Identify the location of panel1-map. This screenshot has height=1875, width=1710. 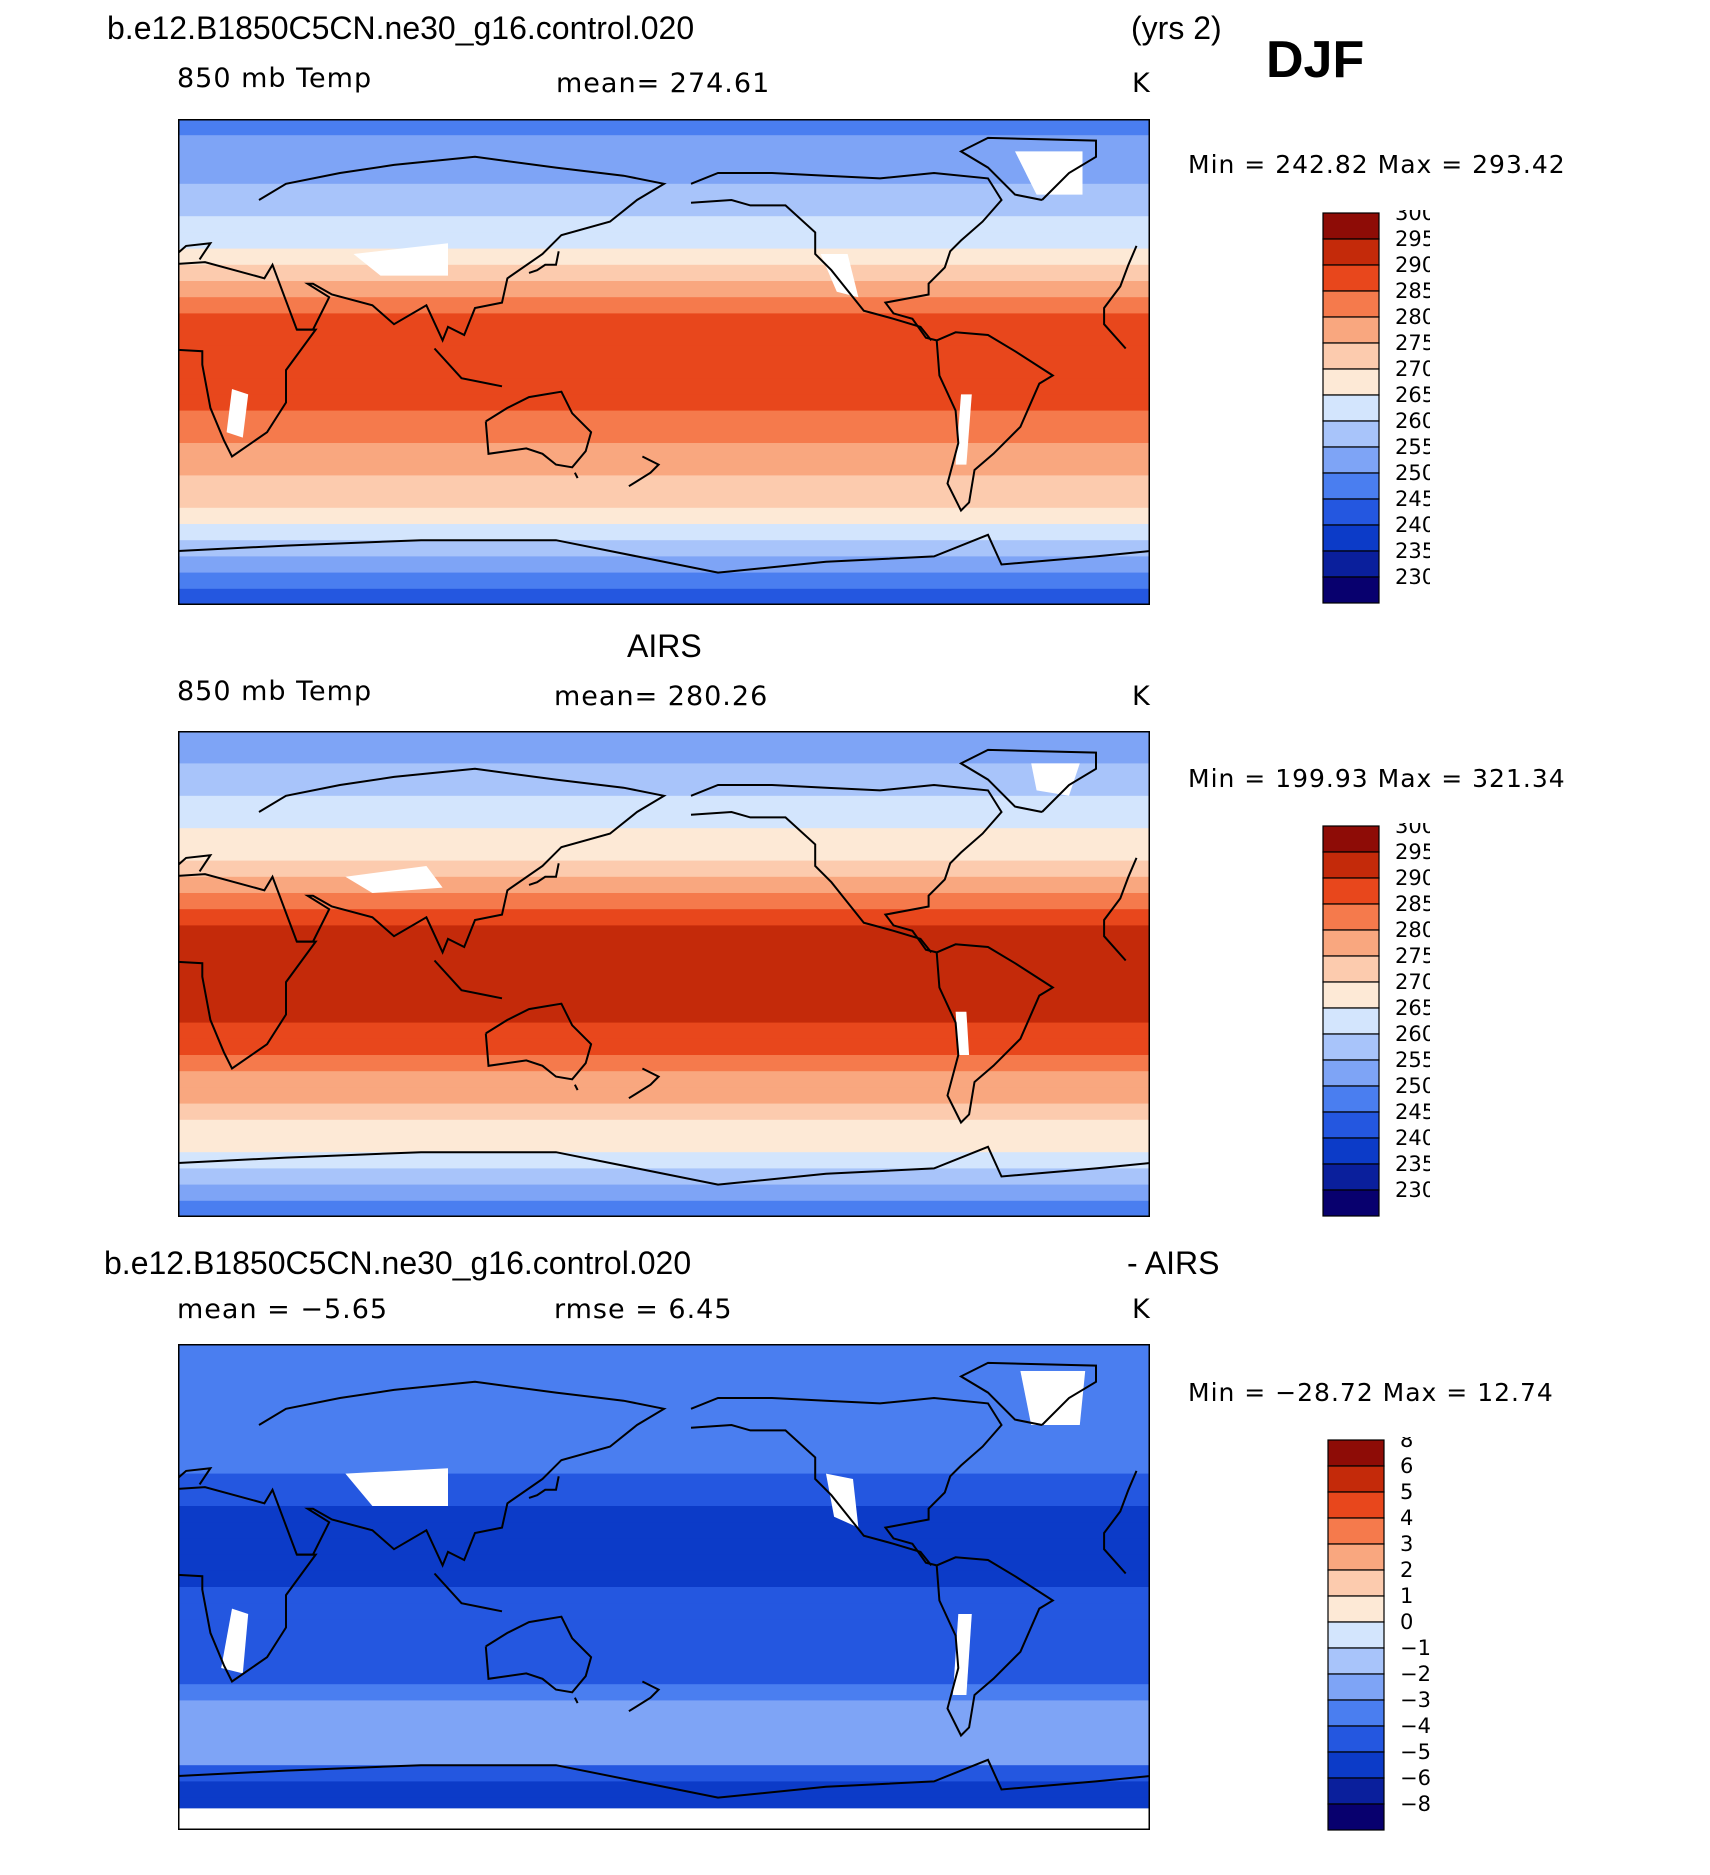
(664, 362).